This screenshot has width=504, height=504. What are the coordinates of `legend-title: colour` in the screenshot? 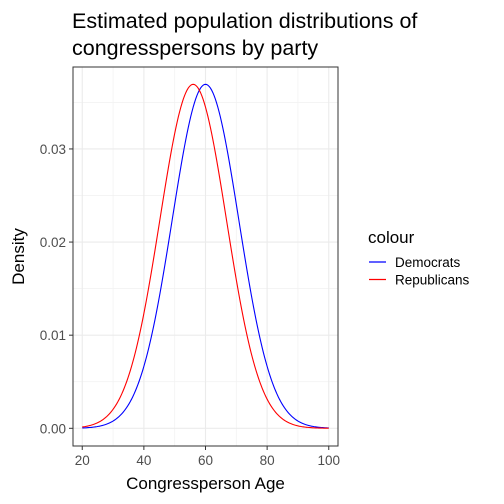 It's located at (391, 237).